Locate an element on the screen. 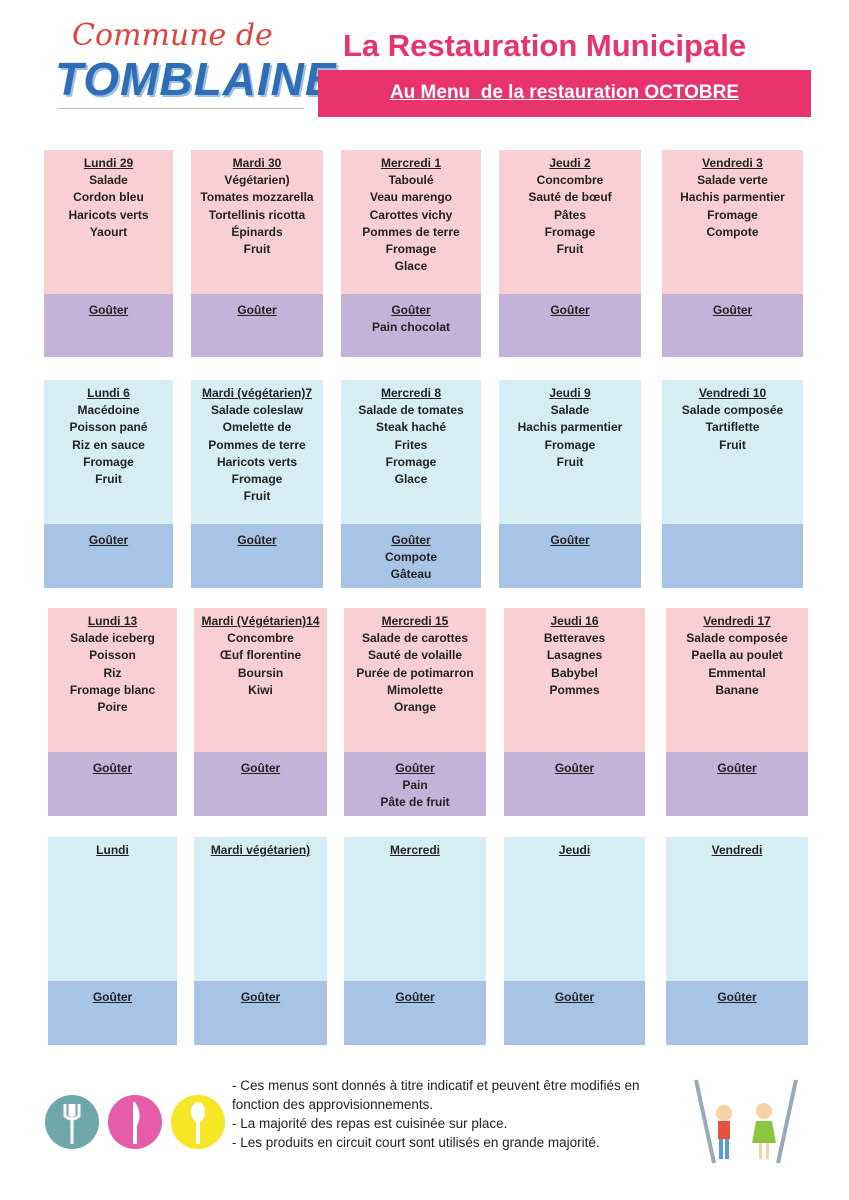  meal-box: Jeudi 16 Betteraves Lasagnes Babybel Pommes is located at coordinates (574, 682).